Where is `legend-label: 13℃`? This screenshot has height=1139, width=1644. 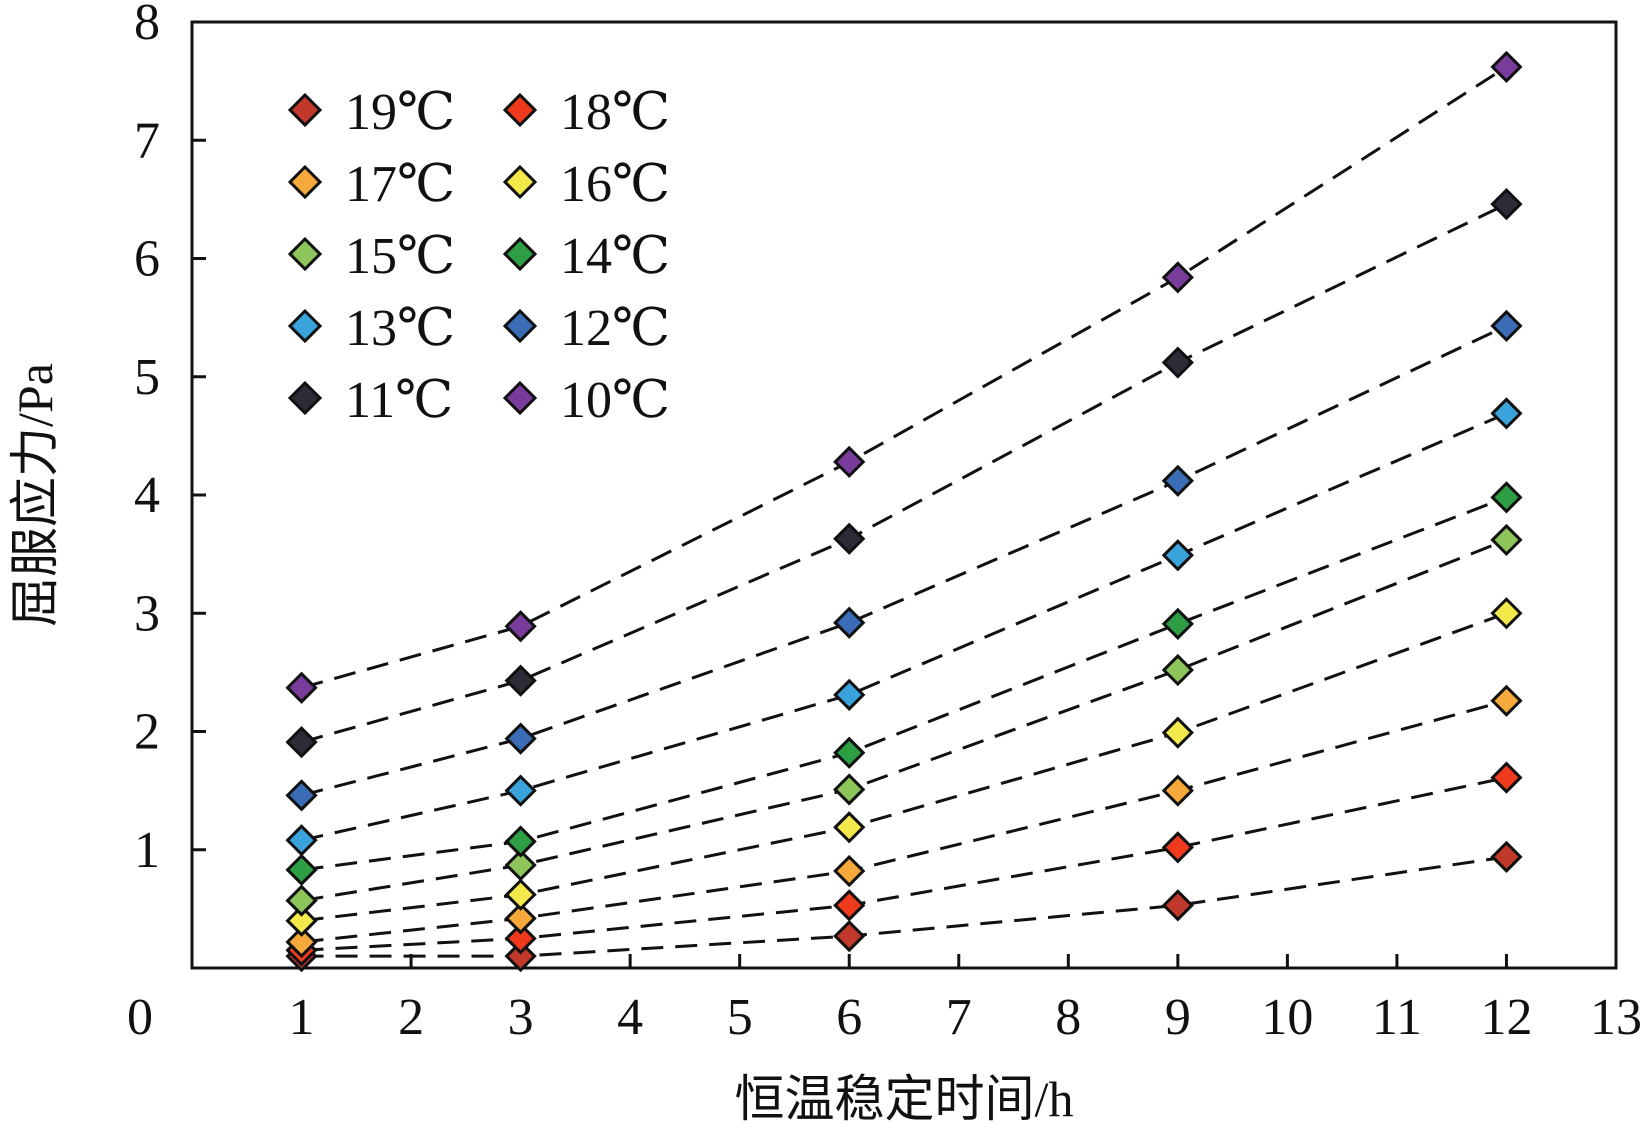 legend-label: 13℃ is located at coordinates (400, 328).